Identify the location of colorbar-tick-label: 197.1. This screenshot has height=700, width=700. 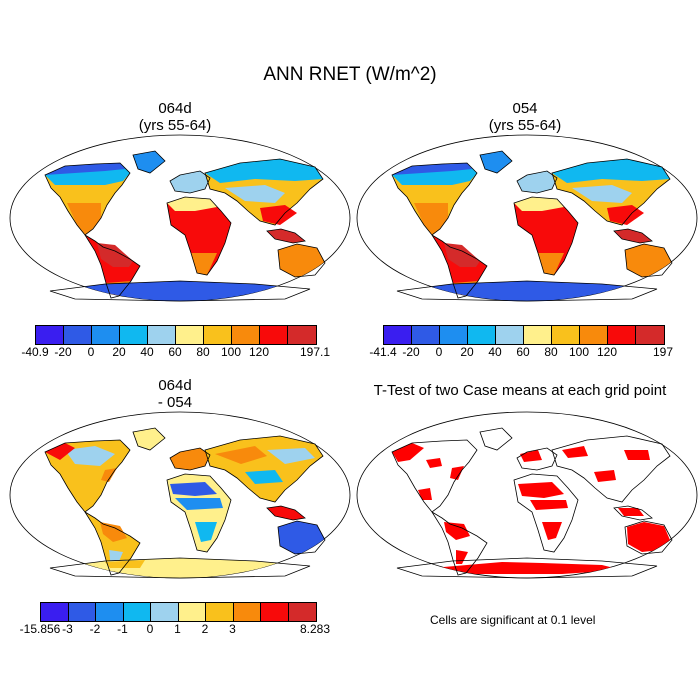
(315, 352).